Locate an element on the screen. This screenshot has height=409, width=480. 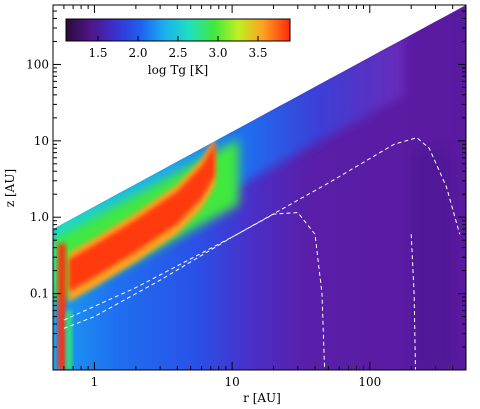
outer-cold-band is located at coordinates (431, 259).